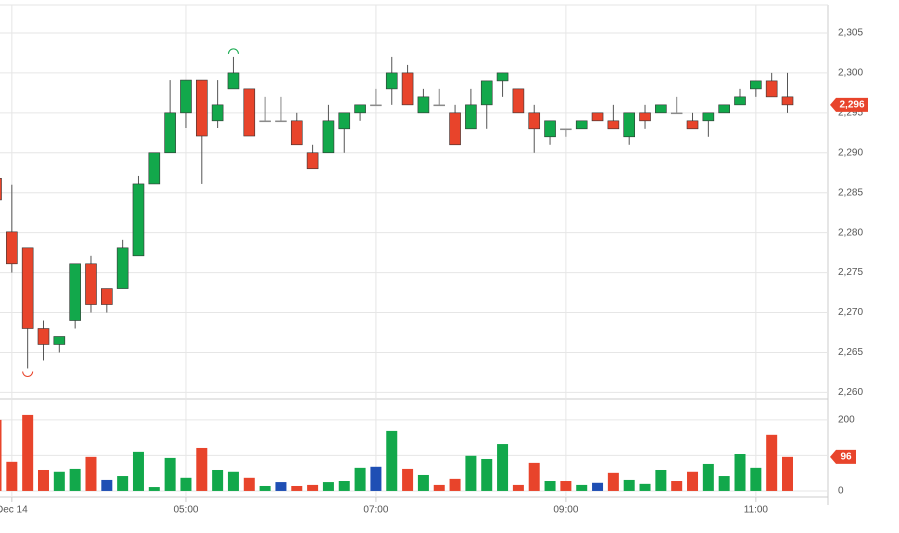 The height and width of the screenshot is (533, 899). What do you see at coordinates (185, 510) in the screenshot?
I see `x-tick-label: 05:00` at bounding box center [185, 510].